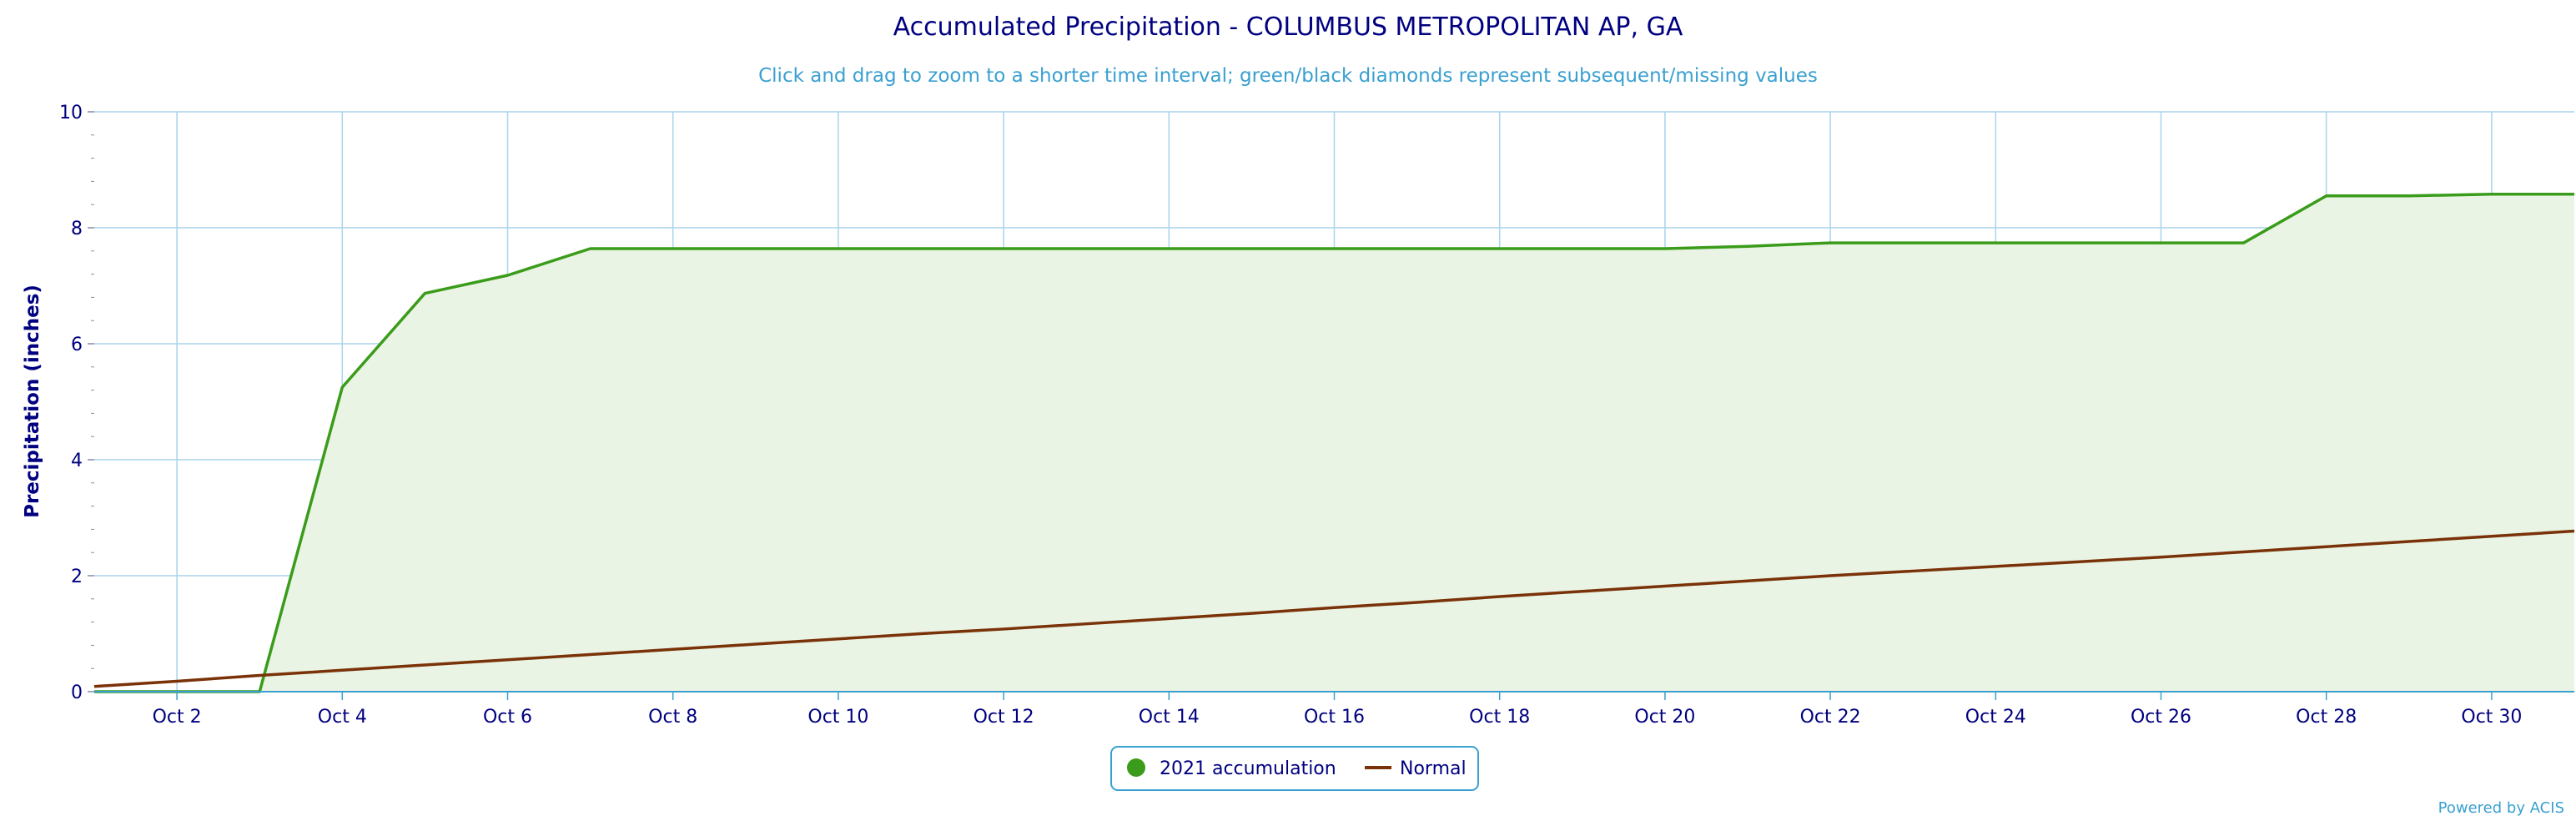 This screenshot has width=2576, height=821. Describe the element at coordinates (1136, 767) in the screenshot. I see `legend-marker-2021-accumulation` at that location.